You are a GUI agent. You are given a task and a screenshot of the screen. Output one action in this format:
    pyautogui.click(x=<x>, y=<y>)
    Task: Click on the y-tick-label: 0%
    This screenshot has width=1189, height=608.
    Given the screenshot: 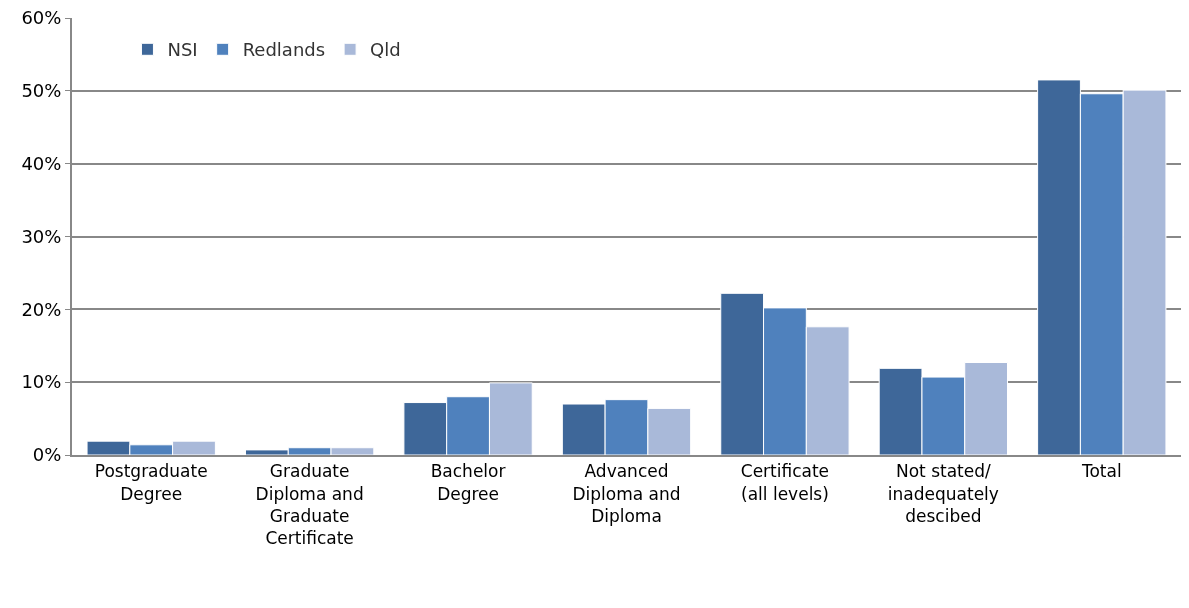 What is the action you would take?
    pyautogui.click(x=47, y=455)
    